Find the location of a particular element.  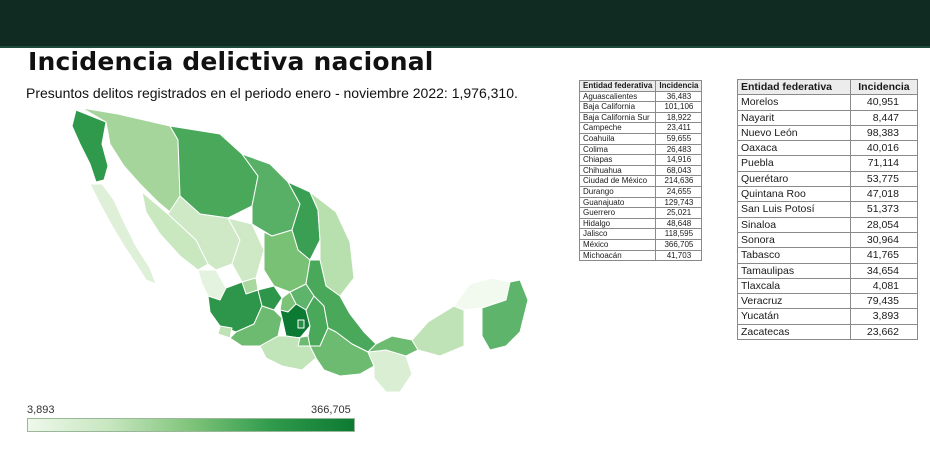

table-row: Tlaxcala 4,081 is located at coordinates (828, 286).